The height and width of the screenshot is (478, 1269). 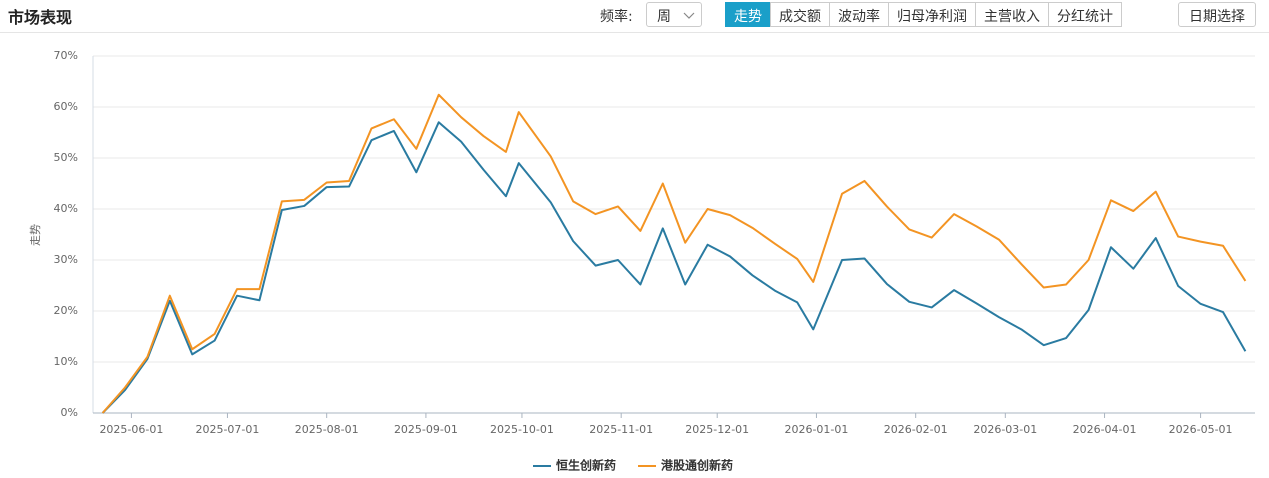 What do you see at coordinates (859, 14) in the screenshot?
I see `tab: 波动率` at bounding box center [859, 14].